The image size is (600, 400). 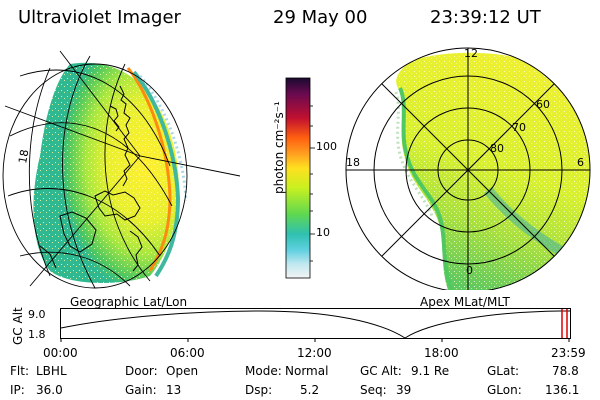 What do you see at coordinates (543, 104) in the screenshot?
I see `mlat-label-60: 60` at bounding box center [543, 104].